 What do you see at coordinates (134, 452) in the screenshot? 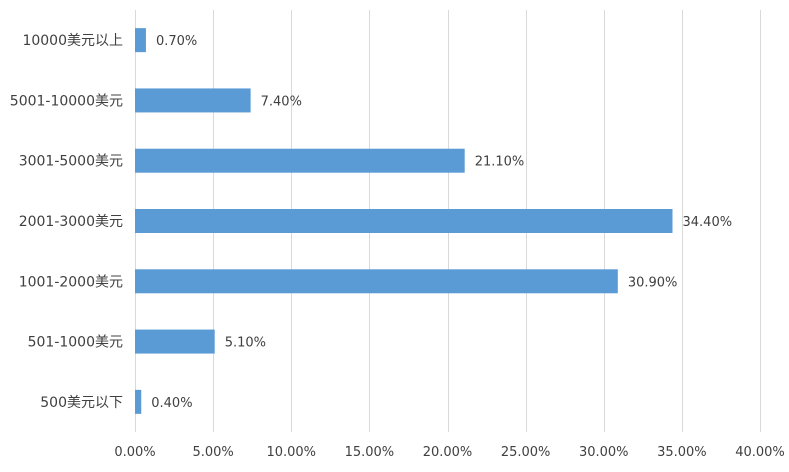
I see `x-tick-label: 0.00%` at bounding box center [134, 452].